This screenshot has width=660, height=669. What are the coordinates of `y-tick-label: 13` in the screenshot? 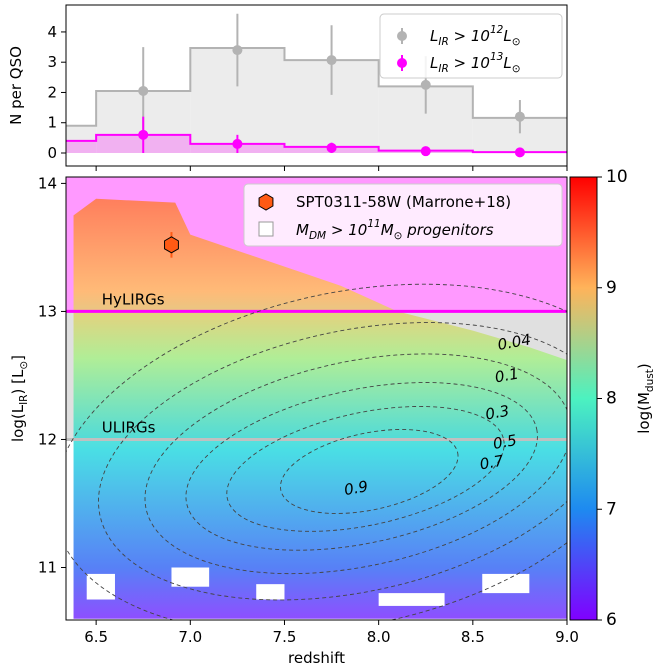 It's located at (47, 311).